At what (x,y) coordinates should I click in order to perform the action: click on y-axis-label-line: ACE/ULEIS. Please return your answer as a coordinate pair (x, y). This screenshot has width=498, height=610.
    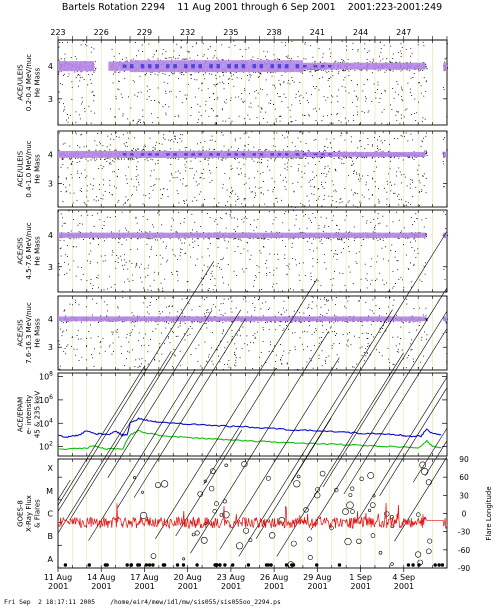
    Looking at the image, I should click on (21, 82).